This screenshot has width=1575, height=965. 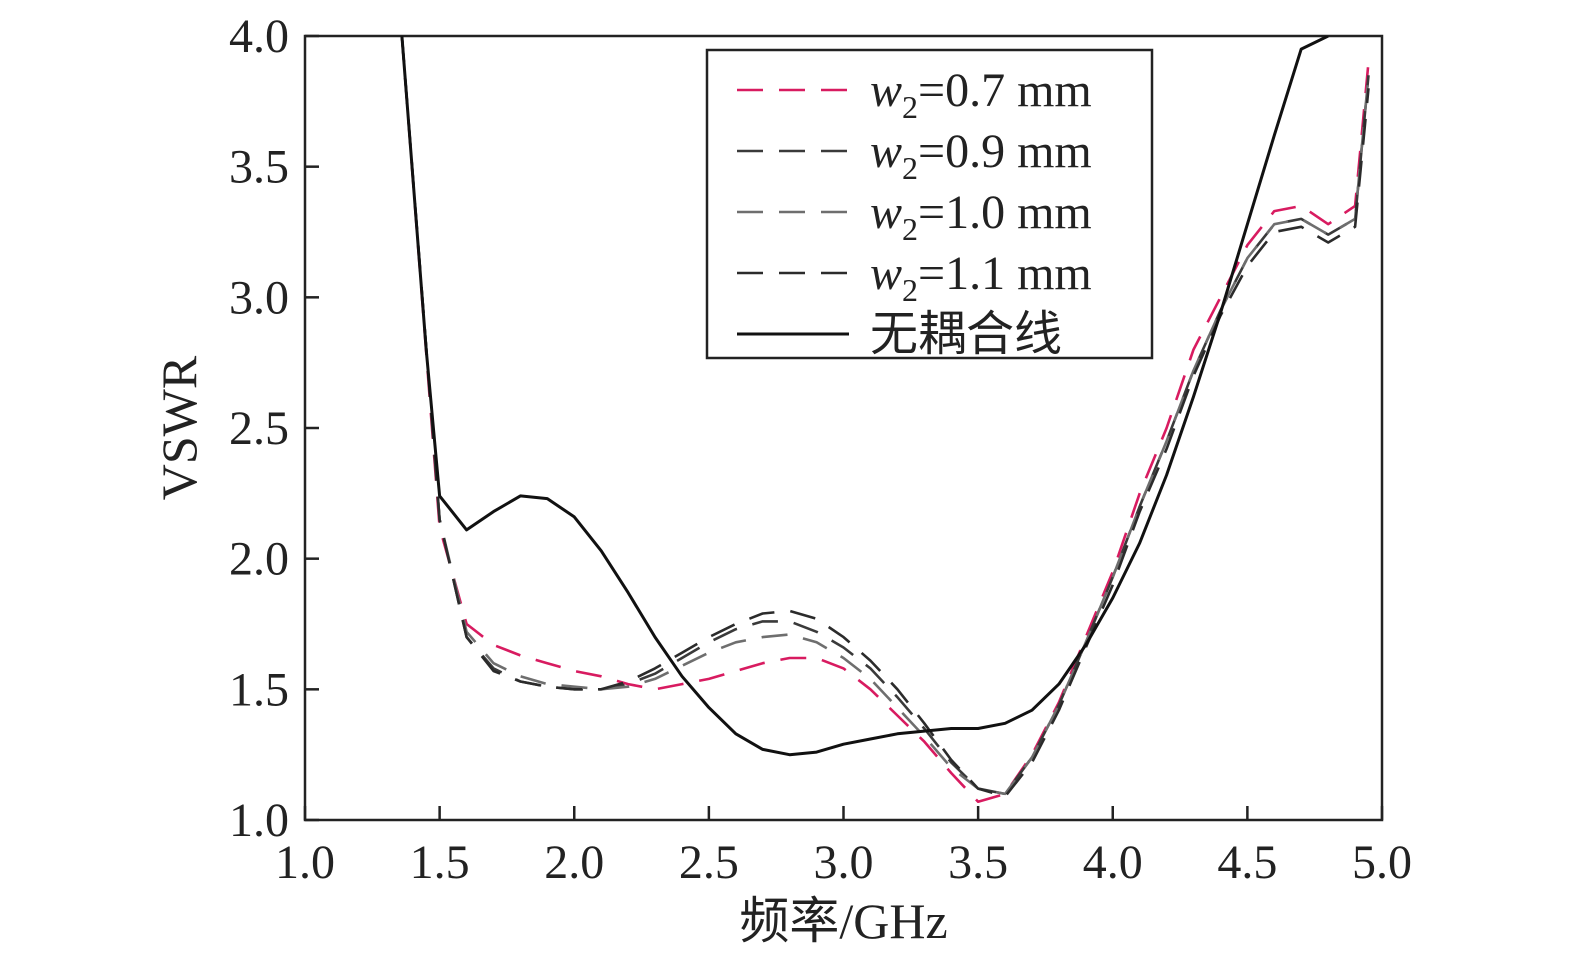 What do you see at coordinates (305, 862) in the screenshot?
I see `x-tick-label: 1.0` at bounding box center [305, 862].